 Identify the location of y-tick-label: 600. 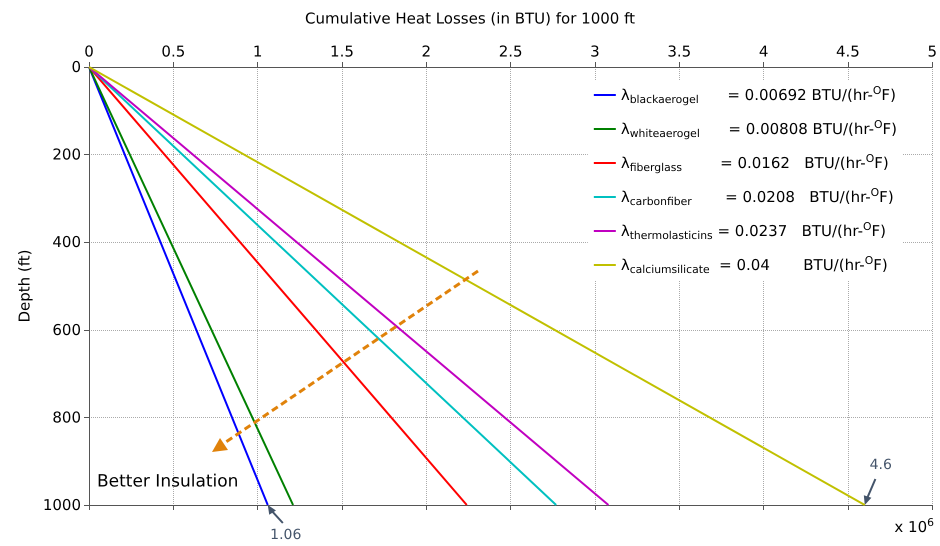
(66, 329).